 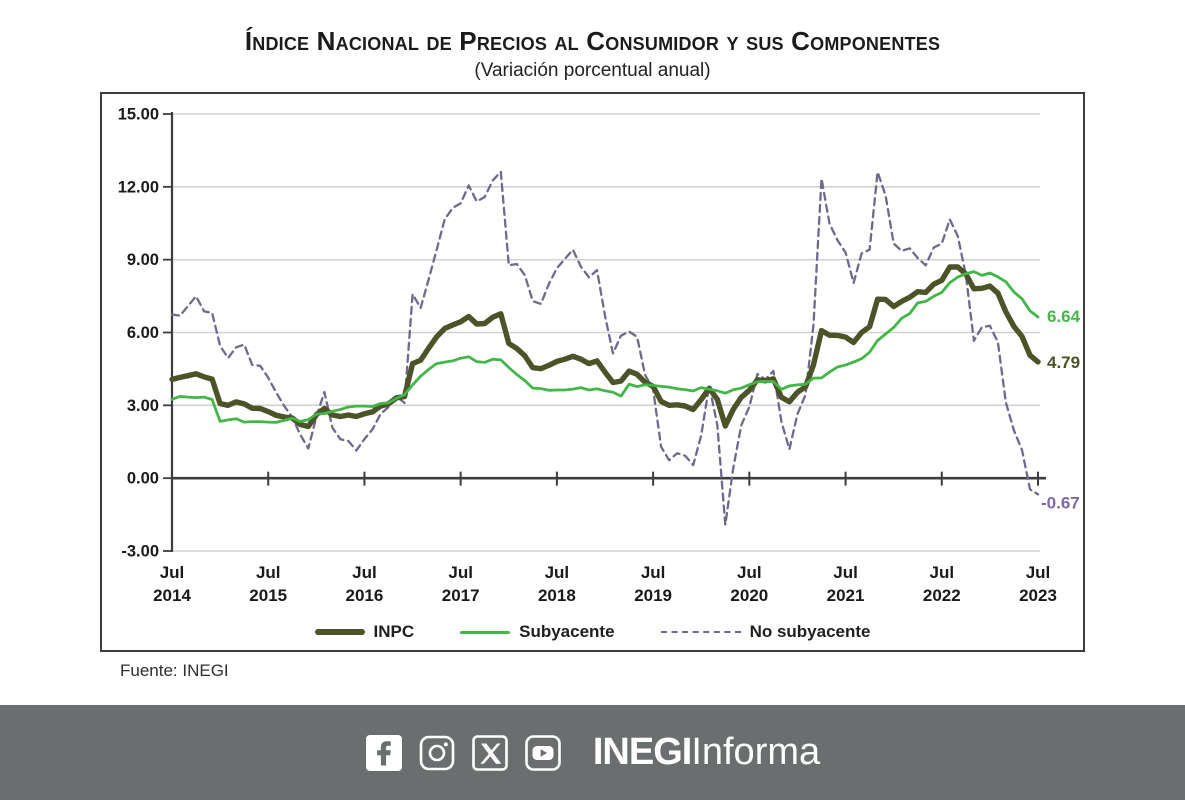 I want to click on chart-subtitle: (Variación porcentual anual), so click(x=592, y=70).